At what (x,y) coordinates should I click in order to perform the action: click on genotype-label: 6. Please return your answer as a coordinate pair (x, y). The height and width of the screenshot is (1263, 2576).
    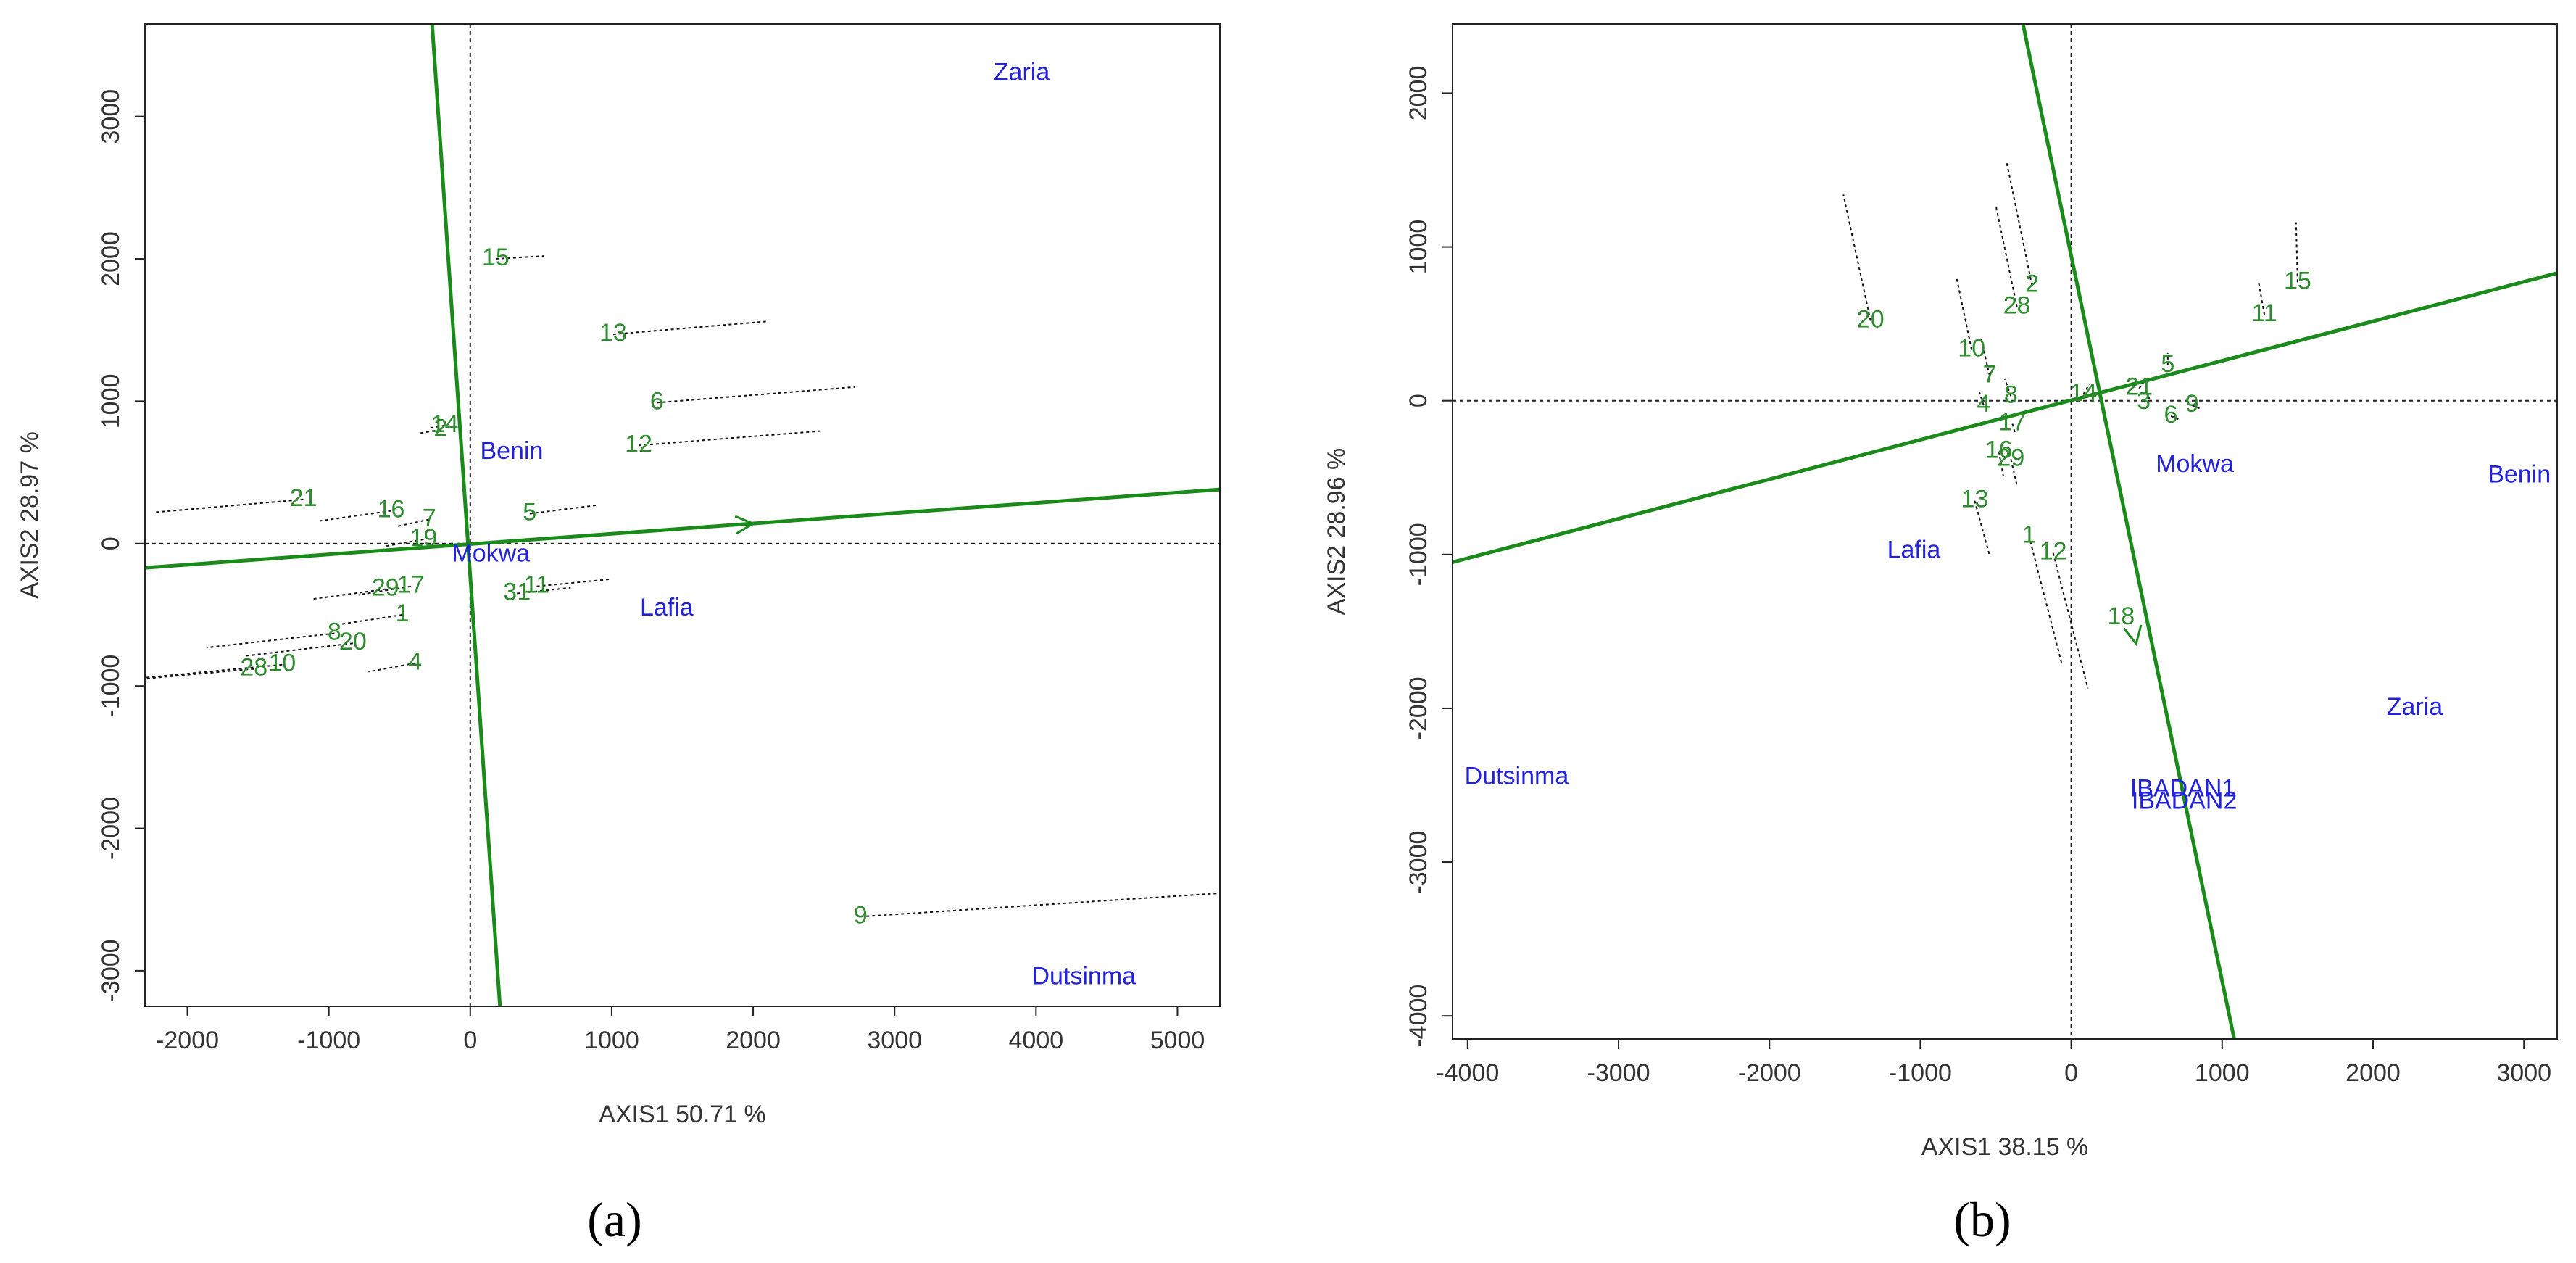
    Looking at the image, I should click on (657, 401).